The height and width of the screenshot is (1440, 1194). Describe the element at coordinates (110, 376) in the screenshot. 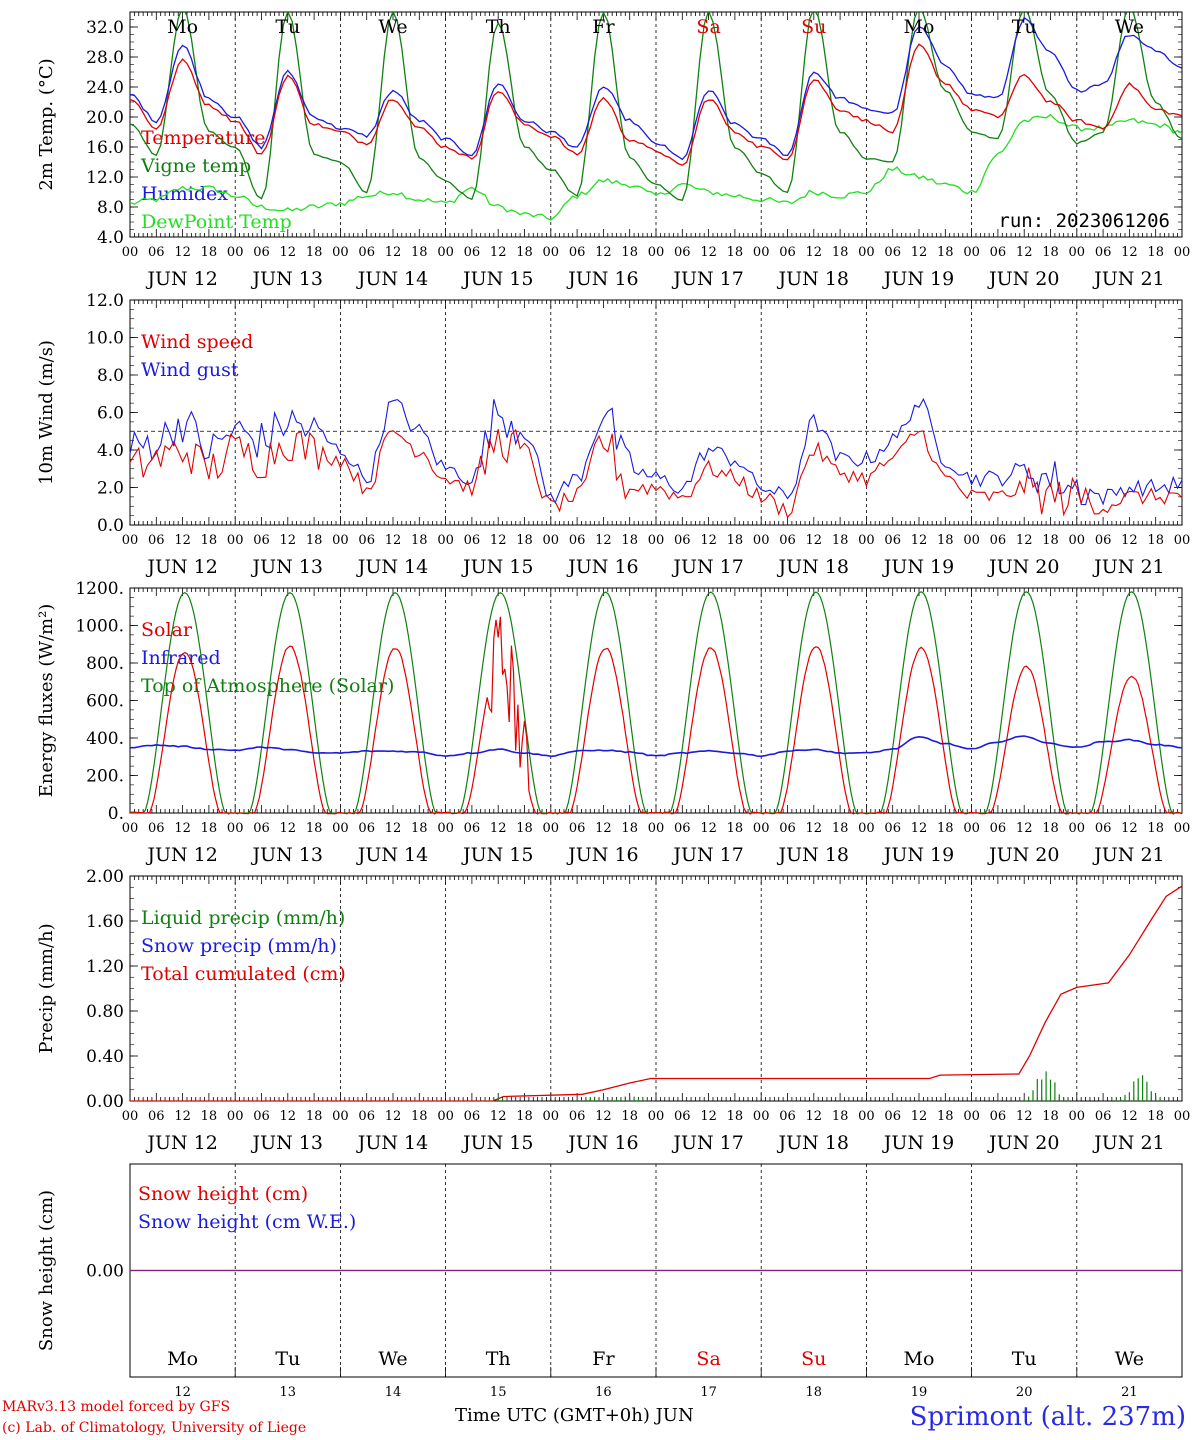

I see `y-tick-label: 8.0` at that location.